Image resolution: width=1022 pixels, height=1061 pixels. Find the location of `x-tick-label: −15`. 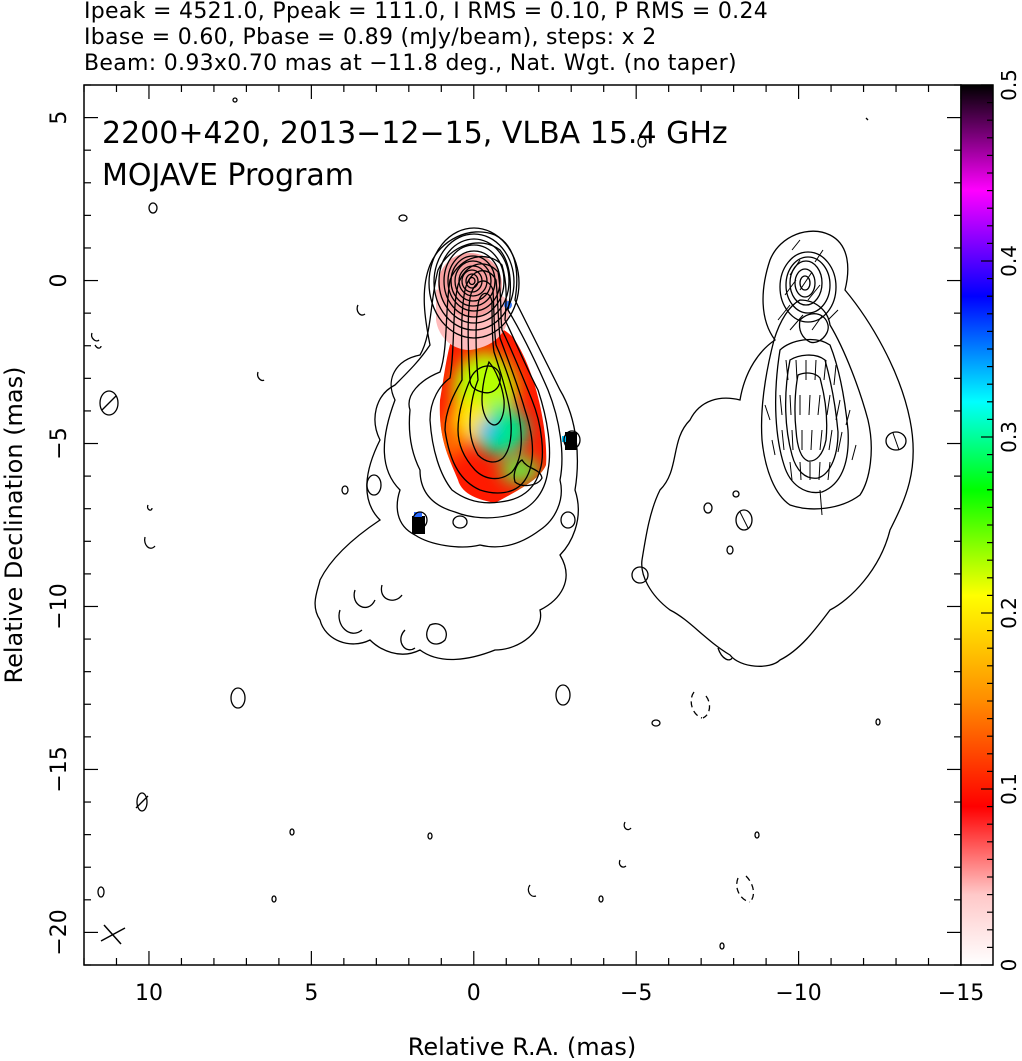

x-tick-label: −15 is located at coordinates (961, 993).